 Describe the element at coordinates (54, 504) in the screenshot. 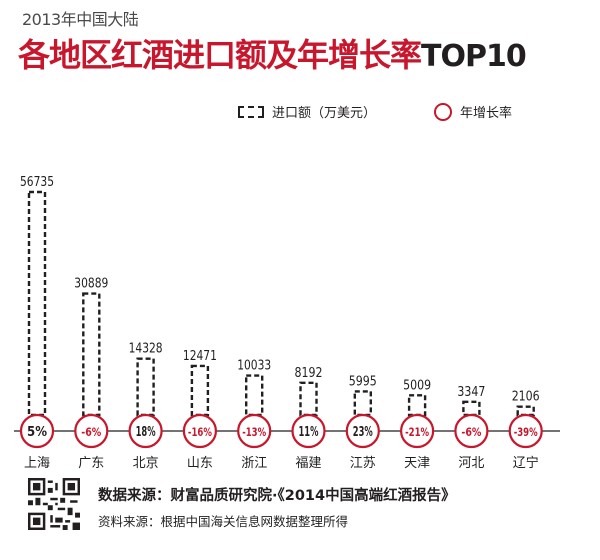

I see `qr-code-icon` at that location.